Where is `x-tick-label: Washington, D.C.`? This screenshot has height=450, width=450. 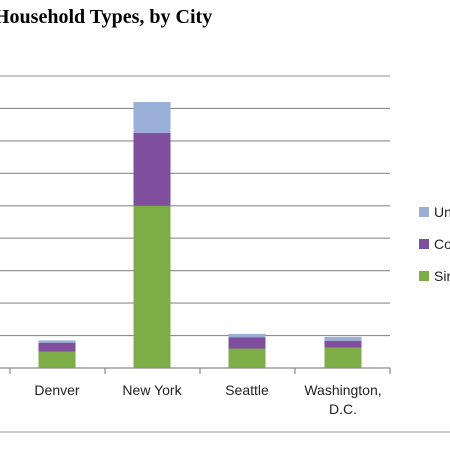 x-tick-label: Washington, D.C. is located at coordinates (342, 399).